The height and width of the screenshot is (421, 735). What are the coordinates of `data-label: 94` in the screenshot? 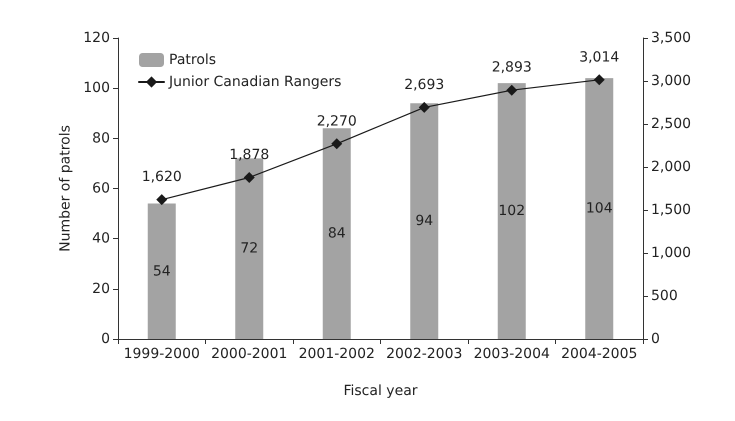 It's located at (424, 221).